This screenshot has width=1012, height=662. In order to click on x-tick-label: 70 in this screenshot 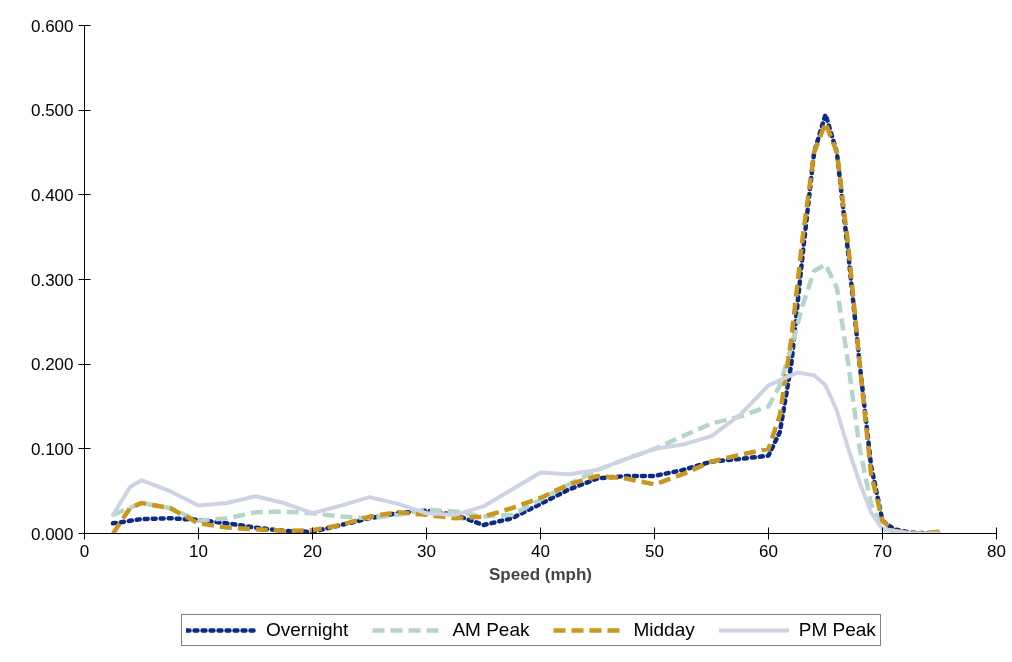, I will do `click(882, 551)`.